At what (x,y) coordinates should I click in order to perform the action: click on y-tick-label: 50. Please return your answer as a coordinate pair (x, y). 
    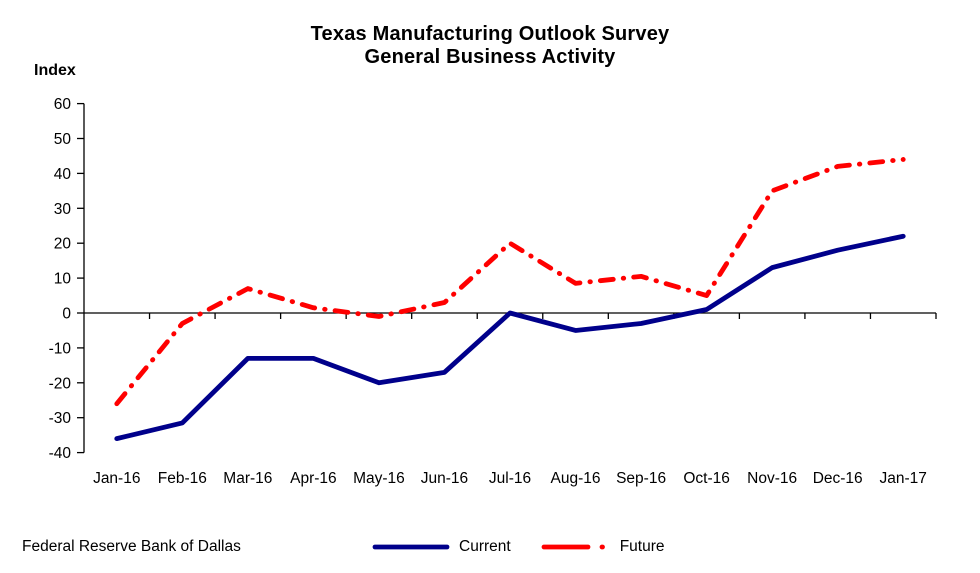
    Looking at the image, I should click on (63, 139).